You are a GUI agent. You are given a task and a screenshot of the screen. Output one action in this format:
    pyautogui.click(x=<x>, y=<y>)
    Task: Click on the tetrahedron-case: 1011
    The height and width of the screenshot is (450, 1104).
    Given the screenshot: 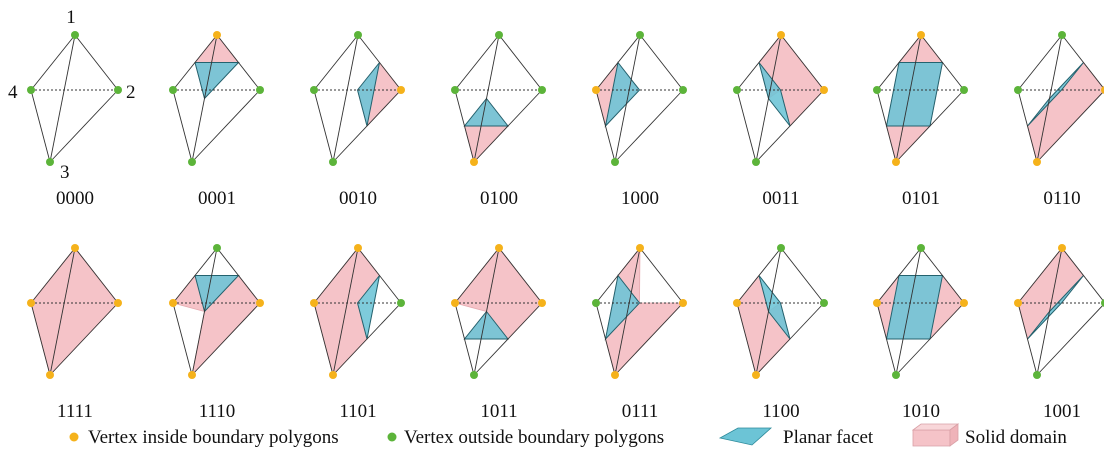 What is the action you would take?
    pyautogui.click(x=498, y=333)
    